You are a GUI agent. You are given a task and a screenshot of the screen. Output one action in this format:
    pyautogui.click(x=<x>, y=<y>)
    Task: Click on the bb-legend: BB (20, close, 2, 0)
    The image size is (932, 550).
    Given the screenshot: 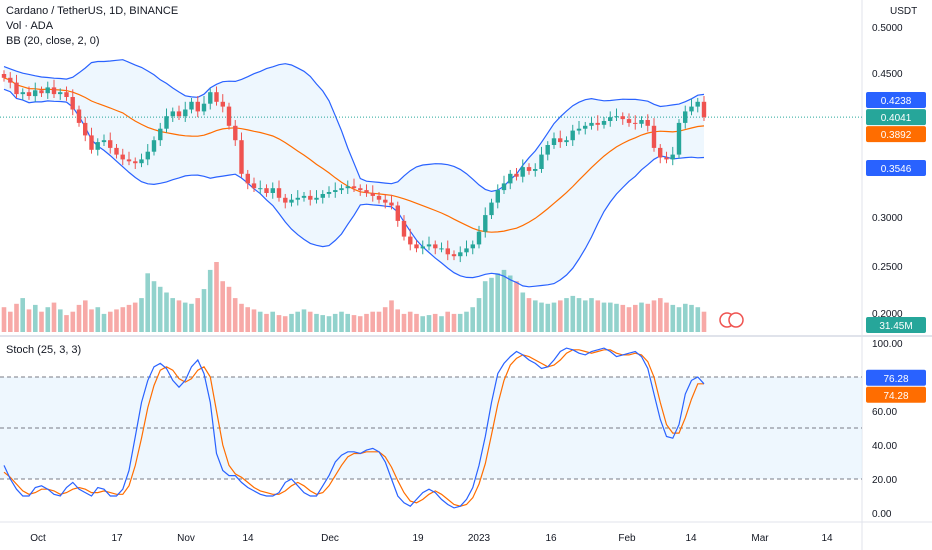 What is the action you would take?
    pyautogui.click(x=53, y=41)
    